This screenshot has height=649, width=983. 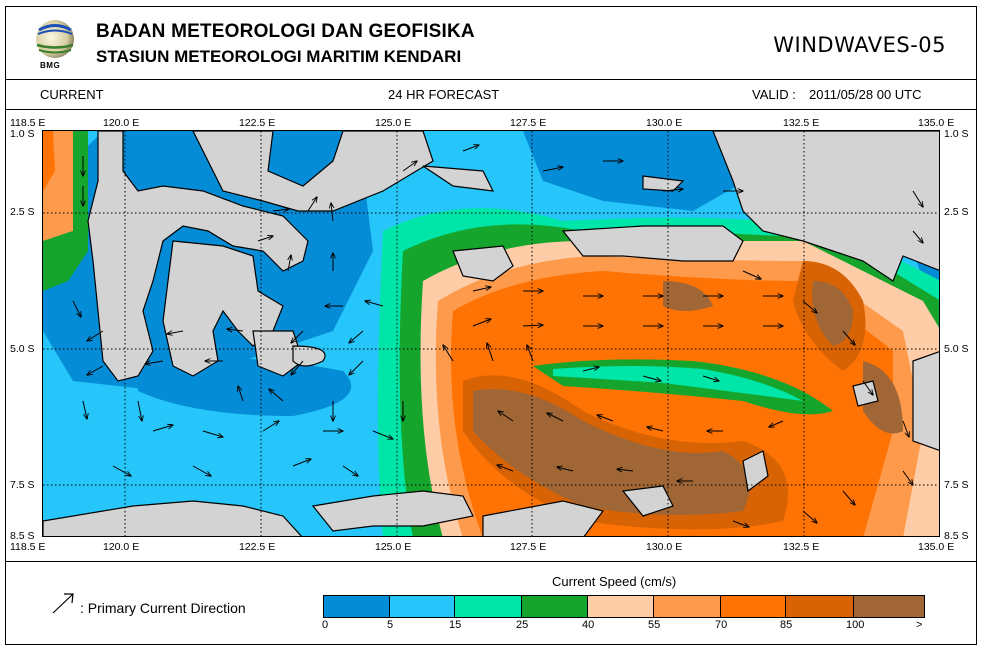 What do you see at coordinates (491, 79) in the screenshot?
I see `header-divider` at bounding box center [491, 79].